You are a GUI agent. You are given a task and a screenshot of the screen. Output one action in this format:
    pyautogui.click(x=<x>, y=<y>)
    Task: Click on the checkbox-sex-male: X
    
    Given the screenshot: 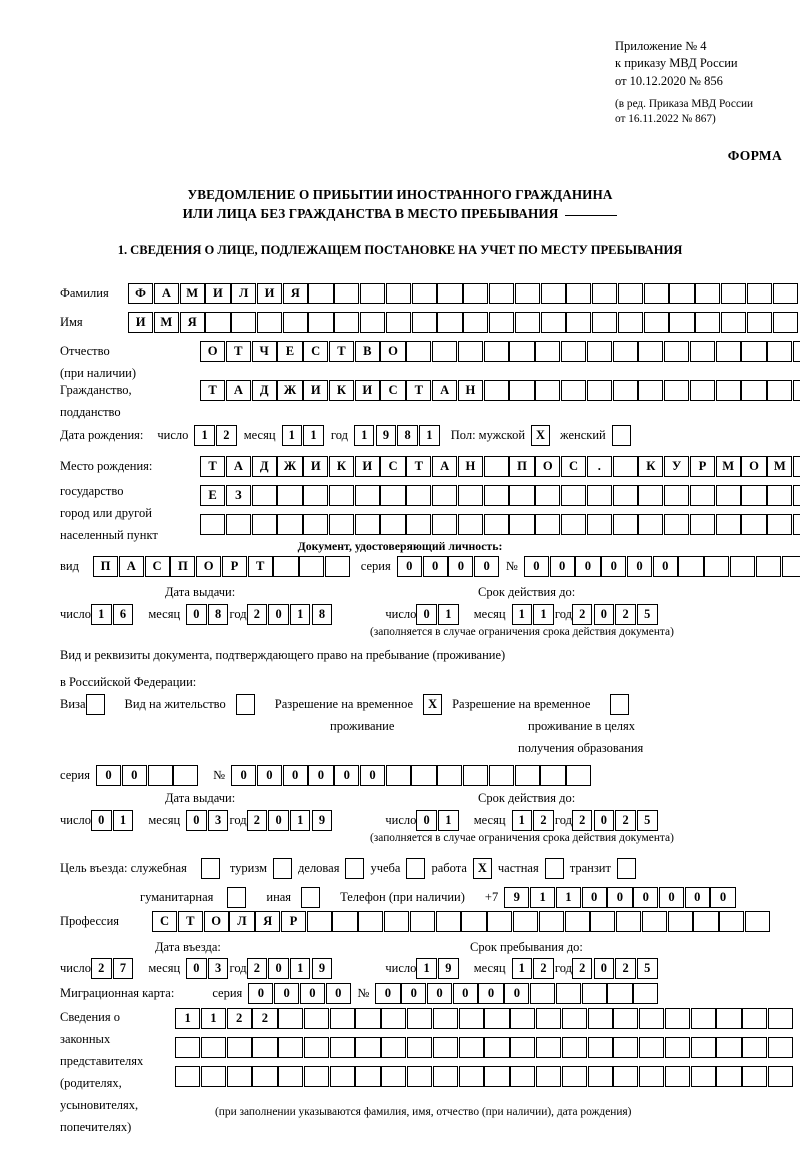 What is the action you would take?
    pyautogui.click(x=541, y=435)
    